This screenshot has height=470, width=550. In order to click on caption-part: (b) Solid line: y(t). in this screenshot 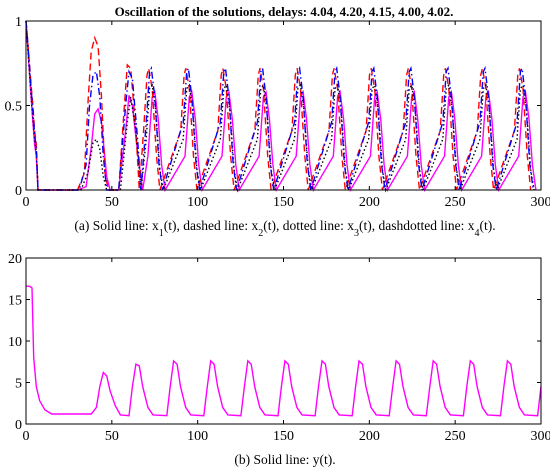, I will do `click(284, 459)`.